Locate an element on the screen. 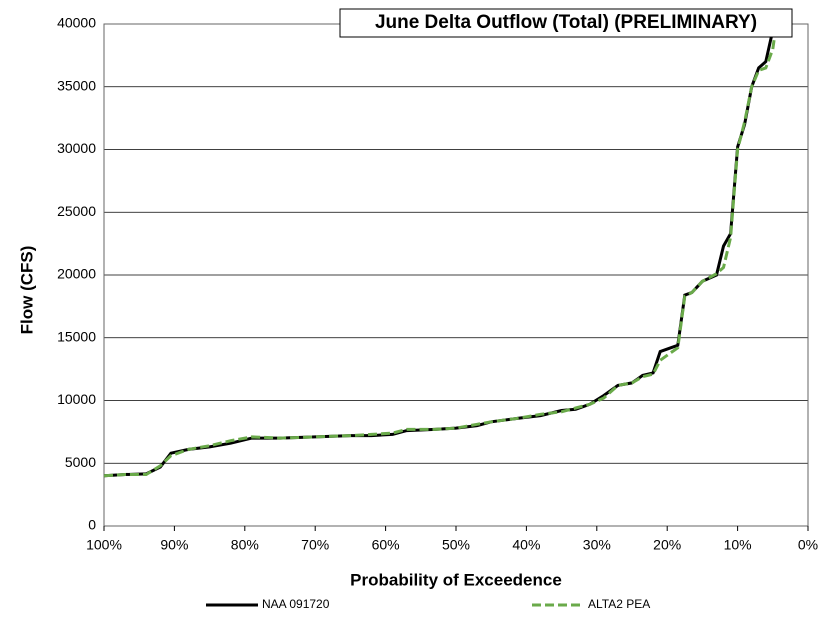 Image resolution: width=833 pixels, height=617 pixels. x-tick-label: 40% is located at coordinates (526, 545).